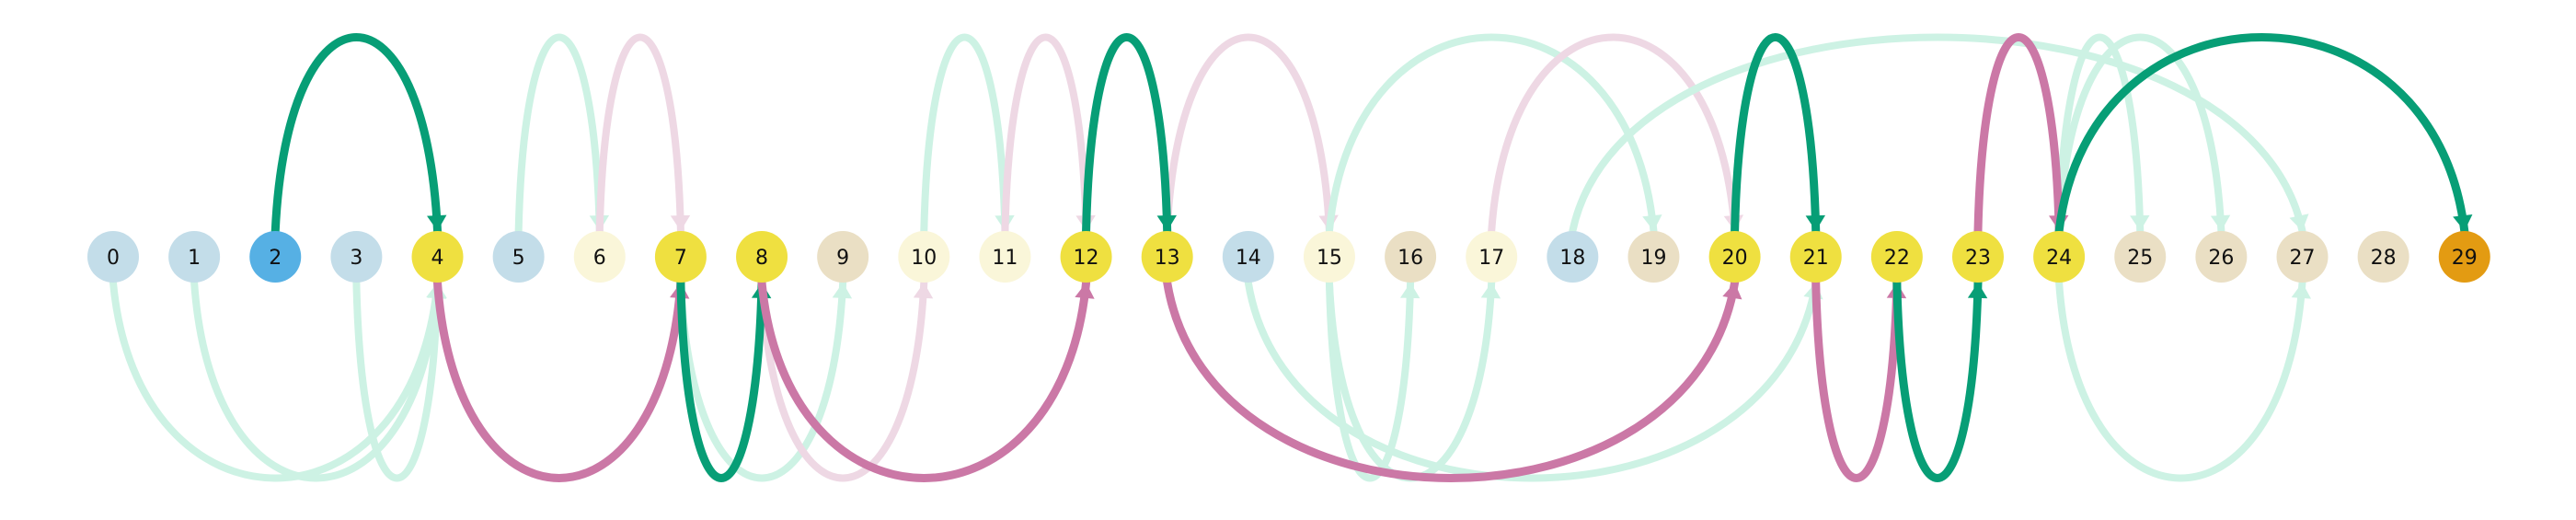 This screenshot has height=520, width=2576. I want to click on node-12: 12, so click(1086, 257).